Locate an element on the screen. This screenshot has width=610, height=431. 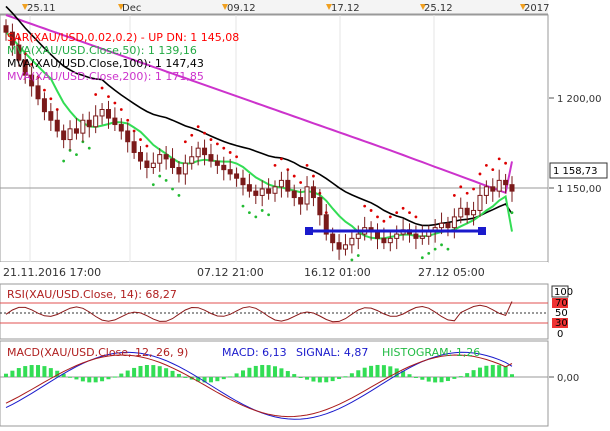
legend-mva200: MVA(XAU/USD.Close,200): 1 171,85 is located at coordinates (105, 76).